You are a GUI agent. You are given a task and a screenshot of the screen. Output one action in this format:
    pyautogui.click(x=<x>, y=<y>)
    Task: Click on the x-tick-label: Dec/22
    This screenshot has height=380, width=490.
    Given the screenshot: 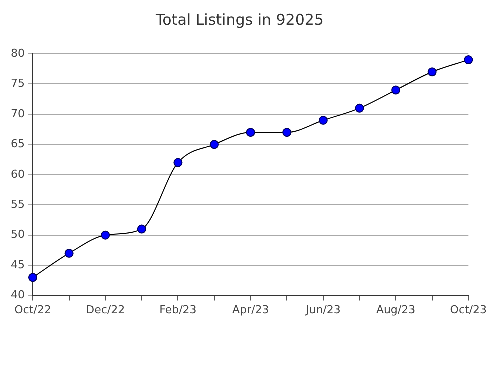 What is the action you would take?
    pyautogui.click(x=106, y=309)
    